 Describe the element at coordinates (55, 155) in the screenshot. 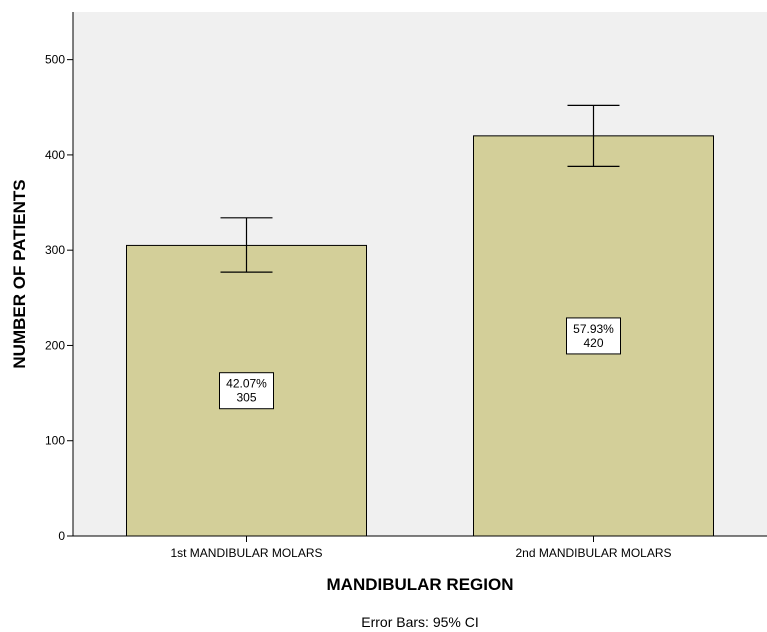

I see `y-tick-label: 400` at that location.